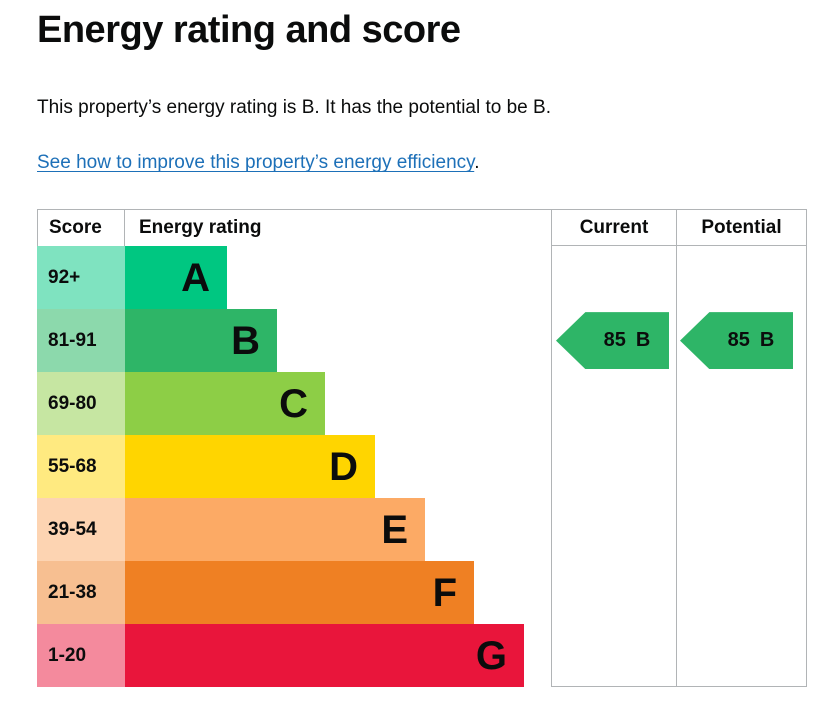  What do you see at coordinates (343, 466) in the screenshot?
I see `rating-letter: D` at bounding box center [343, 466].